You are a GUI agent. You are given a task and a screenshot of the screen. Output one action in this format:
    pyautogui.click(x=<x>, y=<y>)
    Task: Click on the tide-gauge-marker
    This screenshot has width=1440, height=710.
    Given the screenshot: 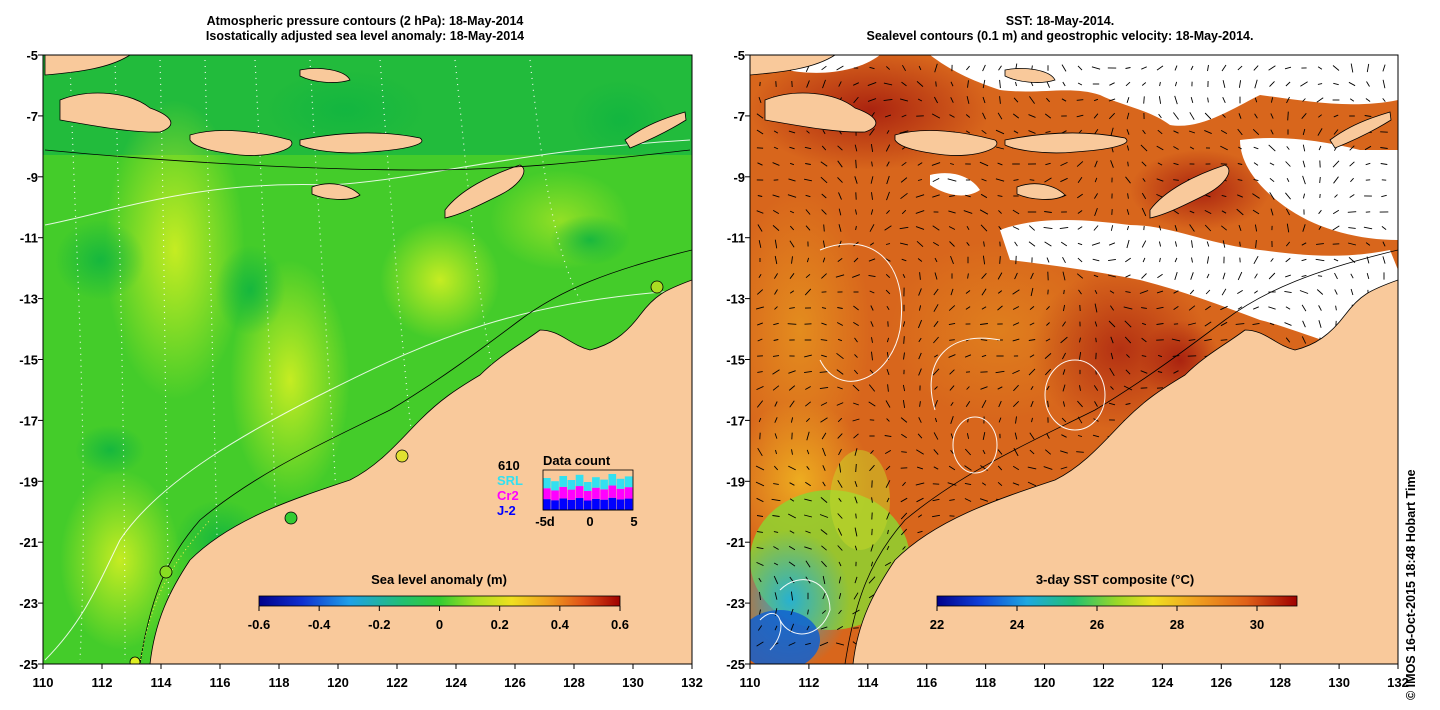 What is the action you would take?
    pyautogui.click(x=402, y=456)
    